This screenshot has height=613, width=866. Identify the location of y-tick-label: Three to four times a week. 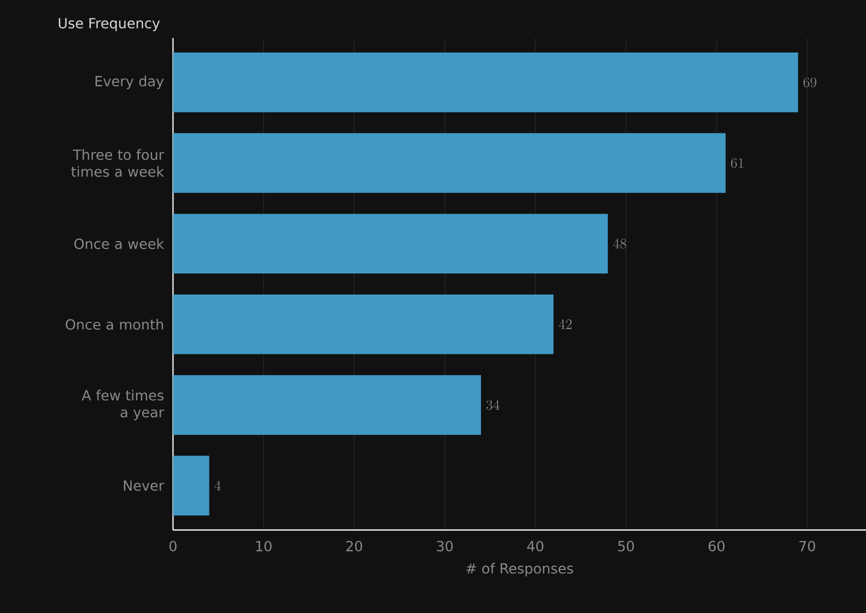
(117, 163).